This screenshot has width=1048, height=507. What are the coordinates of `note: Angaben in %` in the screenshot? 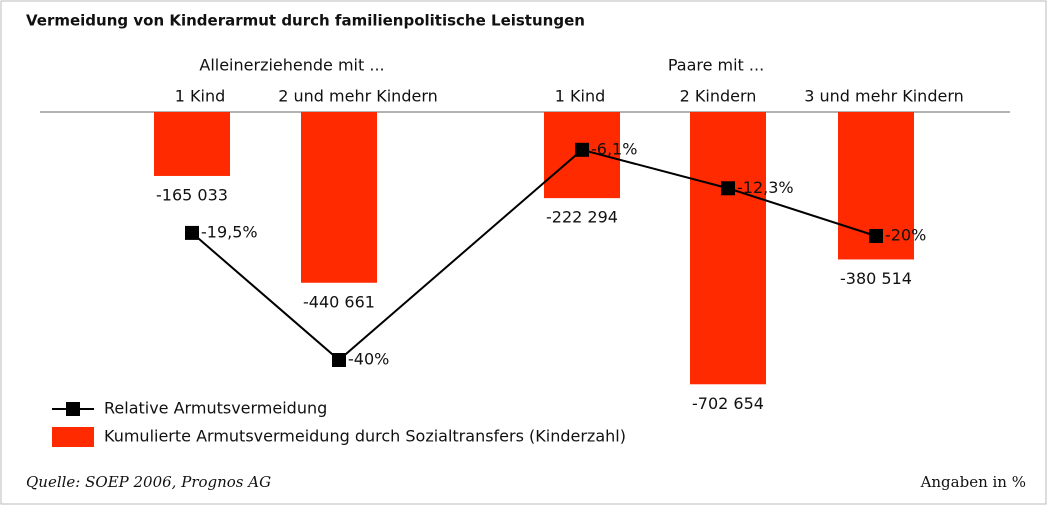 It's located at (973, 482).